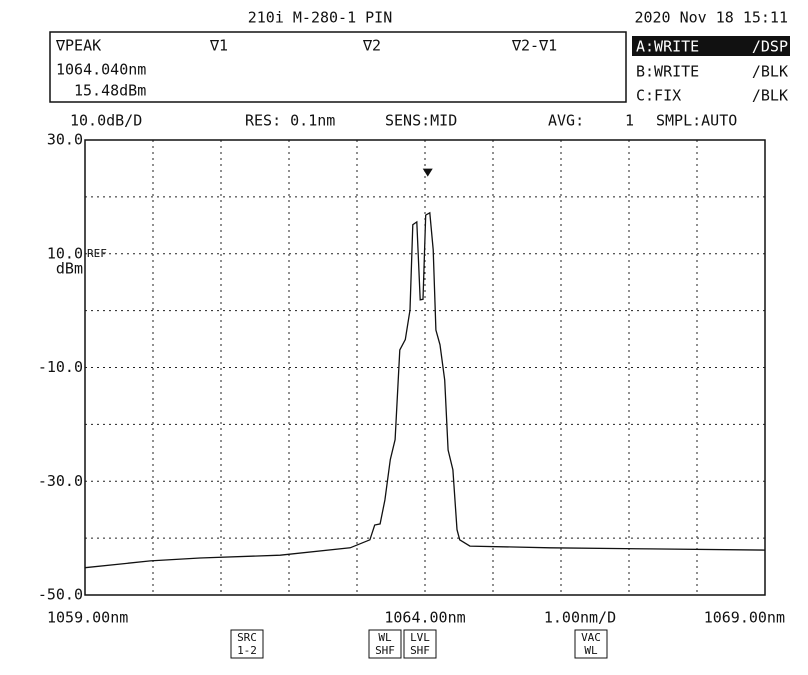 This screenshot has height=675, width=808. What do you see at coordinates (566, 121) in the screenshot?
I see `averaging: AVG:` at bounding box center [566, 121].